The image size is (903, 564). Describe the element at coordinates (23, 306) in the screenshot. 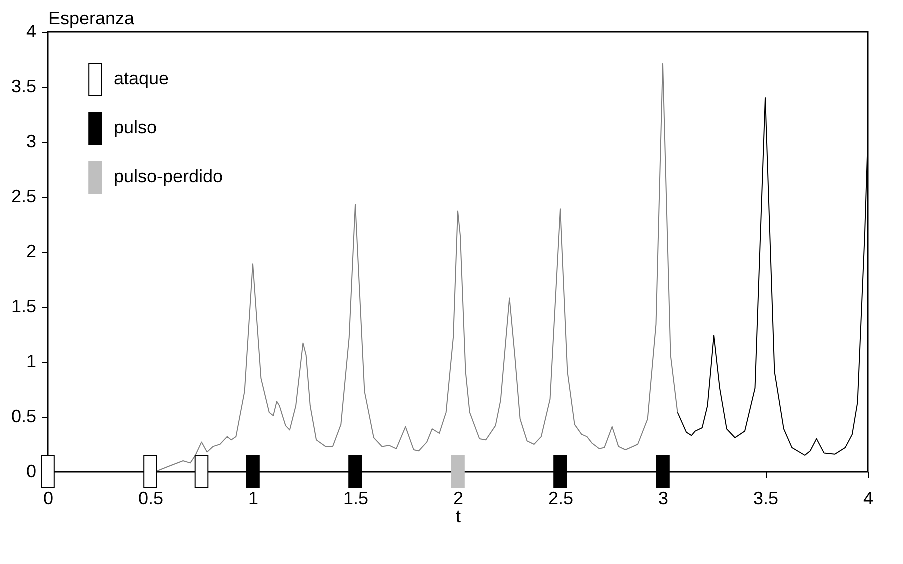

I see `y-tick-label: 1.5` at that location.